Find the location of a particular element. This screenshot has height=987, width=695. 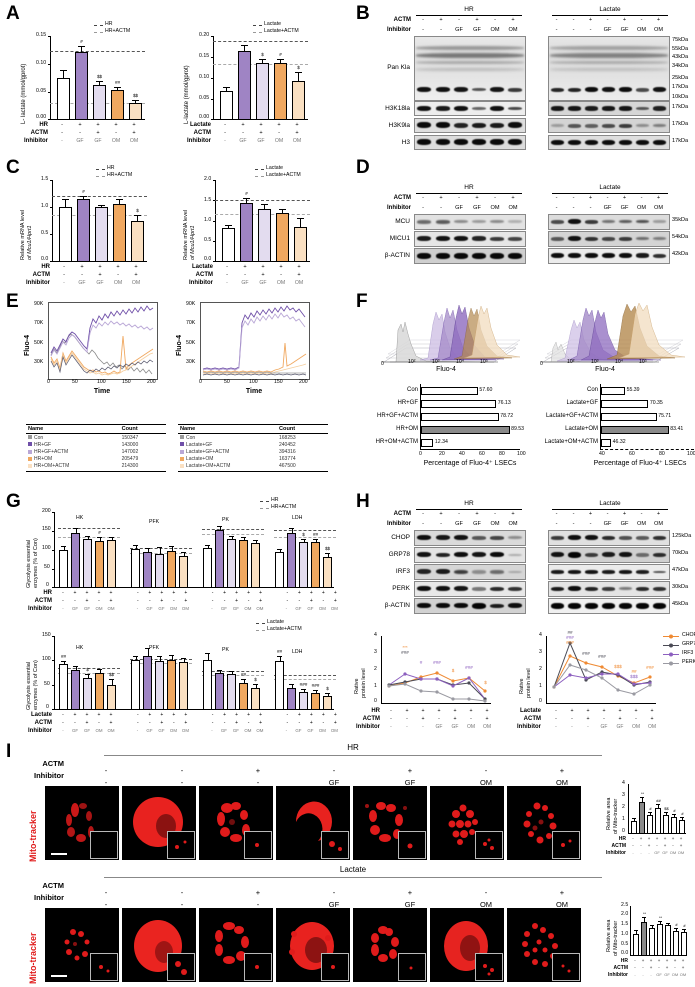

ytick-0.10: 0.10 is located at coordinates (41, 63).